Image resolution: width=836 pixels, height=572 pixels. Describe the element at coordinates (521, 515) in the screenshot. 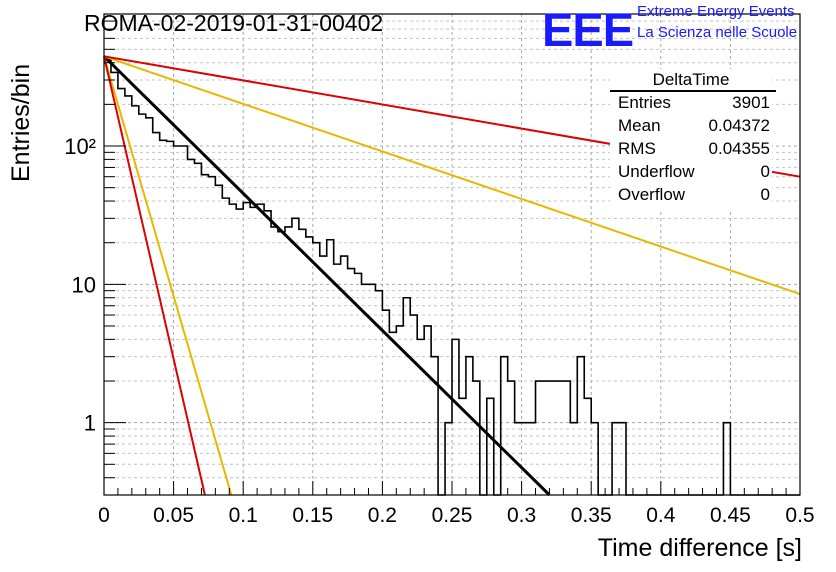

I see `x-tick-label: 0.3` at that location.